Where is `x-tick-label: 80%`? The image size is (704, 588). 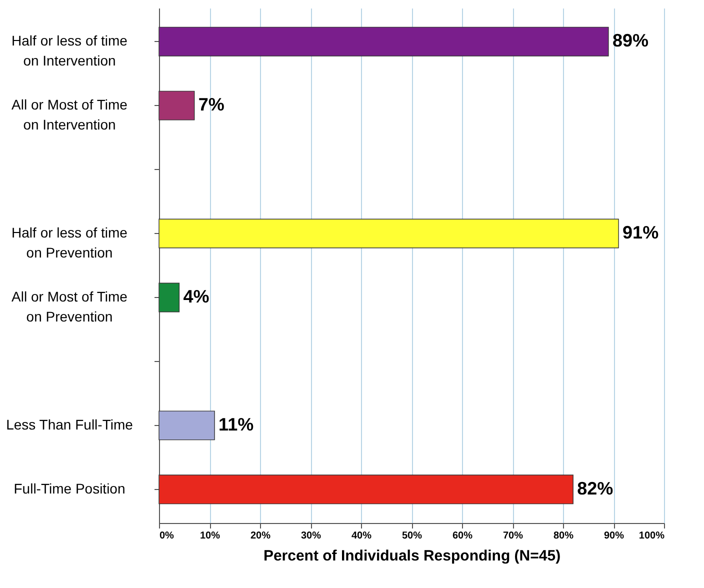 x-tick-label: 80% is located at coordinates (563, 536).